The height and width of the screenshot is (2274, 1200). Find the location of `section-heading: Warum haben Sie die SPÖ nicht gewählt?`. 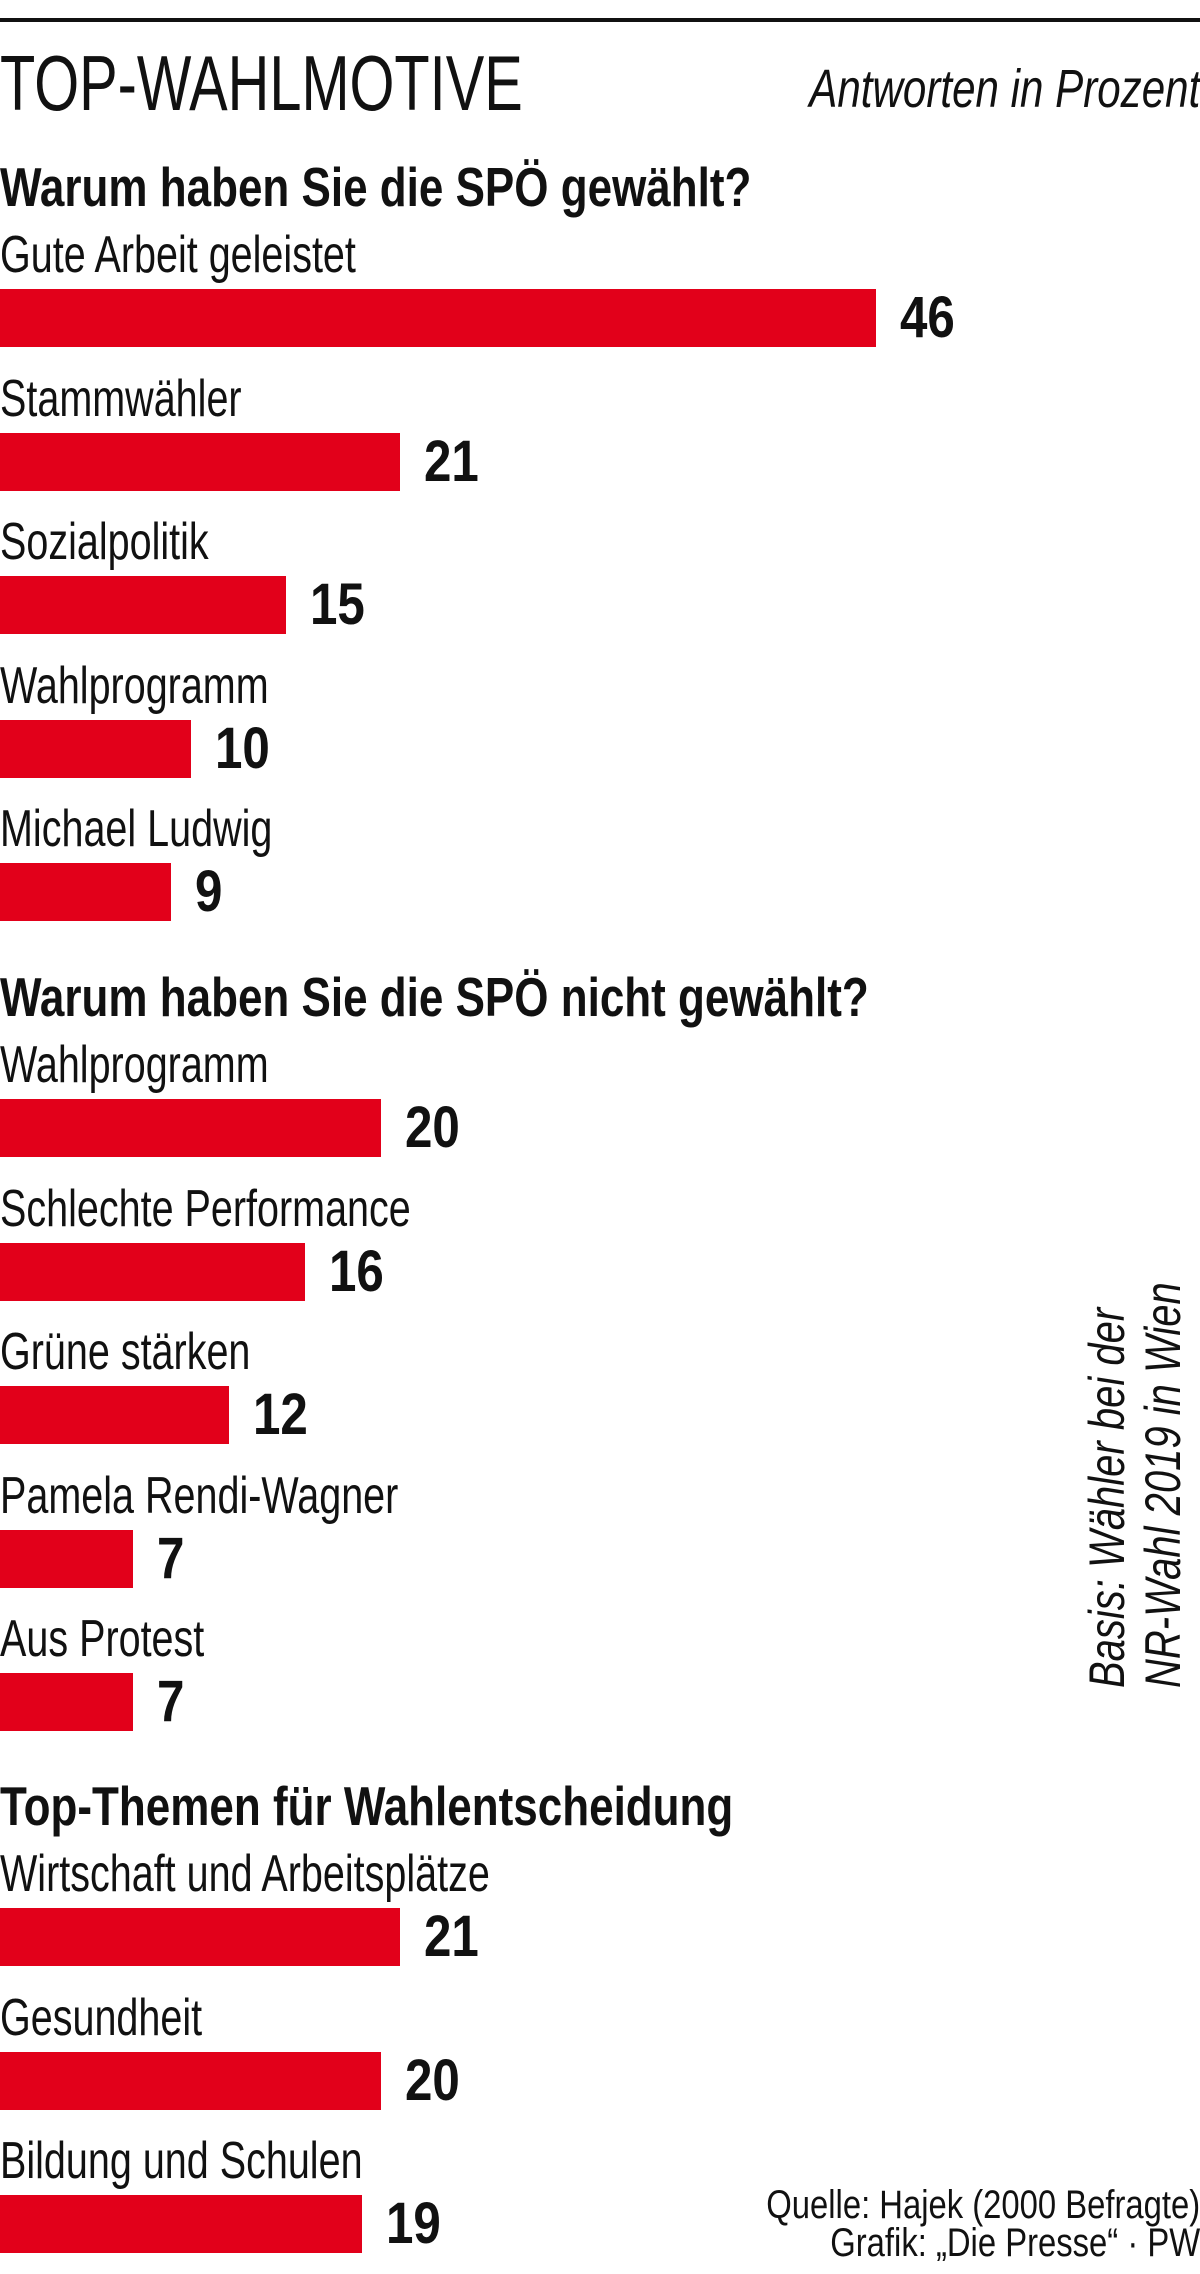

section-heading: Warum haben Sie die SPÖ nicht gewählt? is located at coordinates (434, 997).